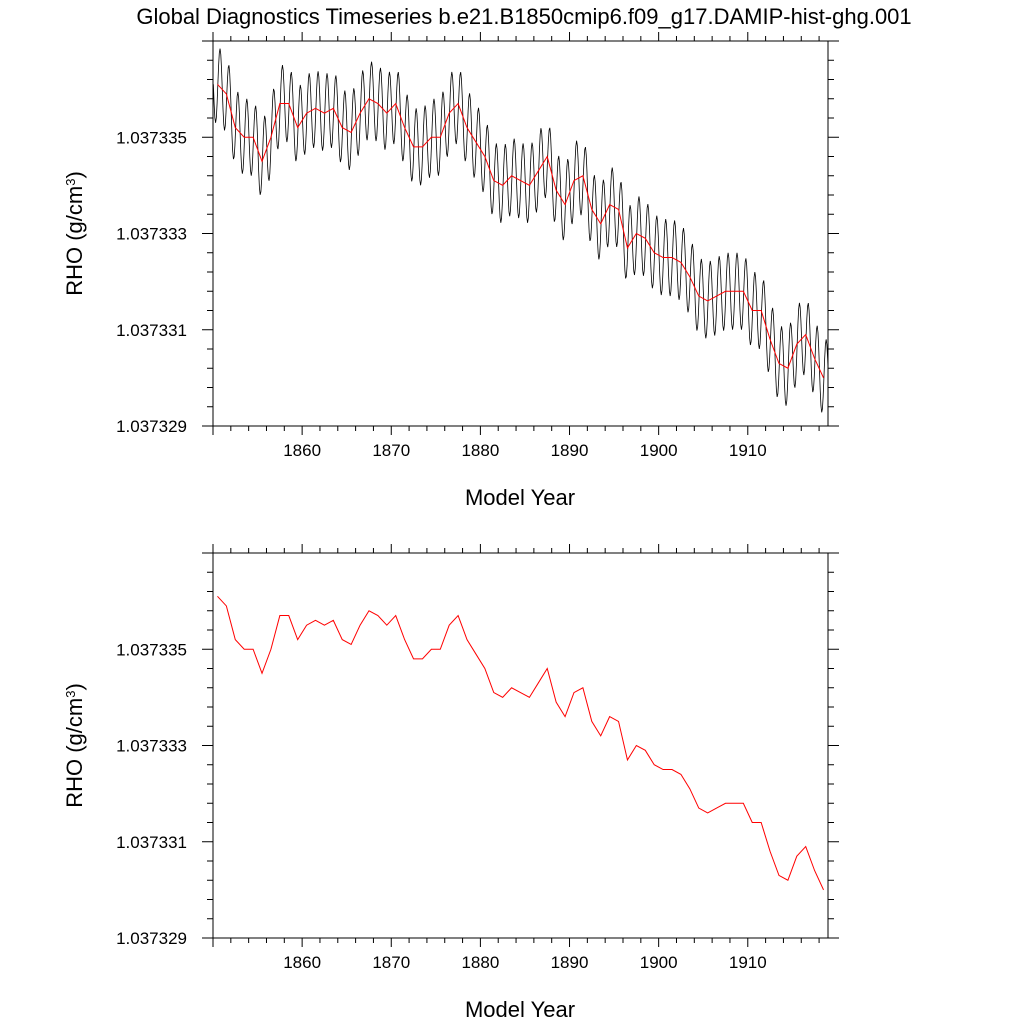  What do you see at coordinates (151, 649) in the screenshot?
I see `bottom-y-tick-label: 1.037335` at bounding box center [151, 649].